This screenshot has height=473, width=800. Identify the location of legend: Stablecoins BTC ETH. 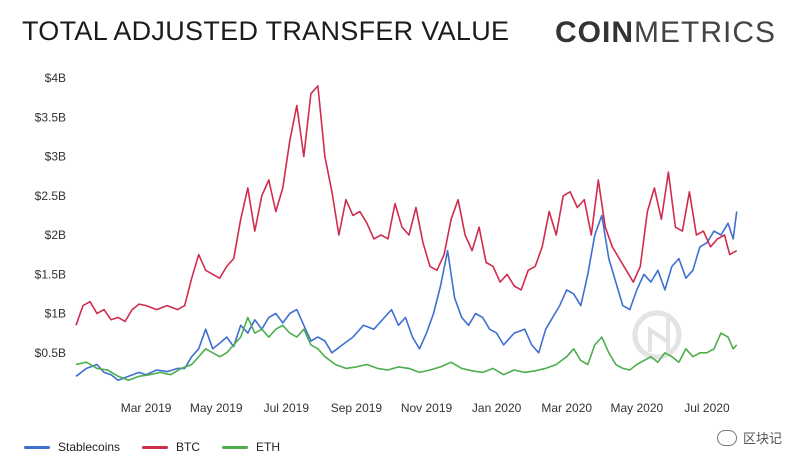
(152, 447).